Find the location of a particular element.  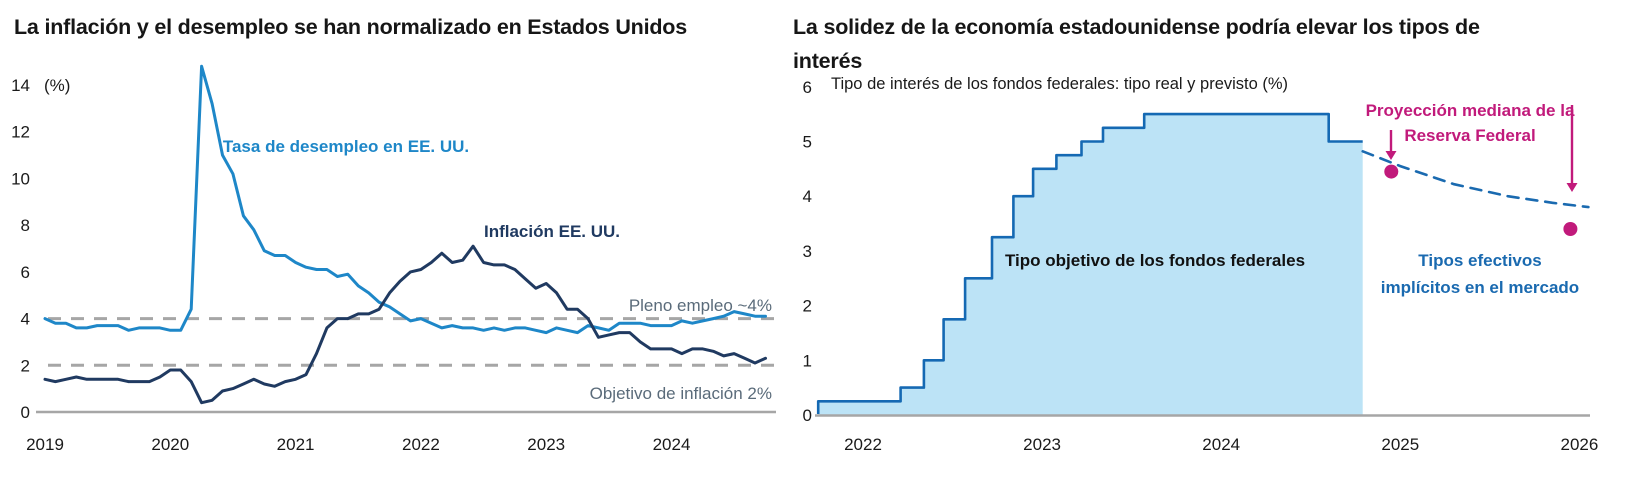

x-tick-label: 2026 is located at coordinates (1579, 444).